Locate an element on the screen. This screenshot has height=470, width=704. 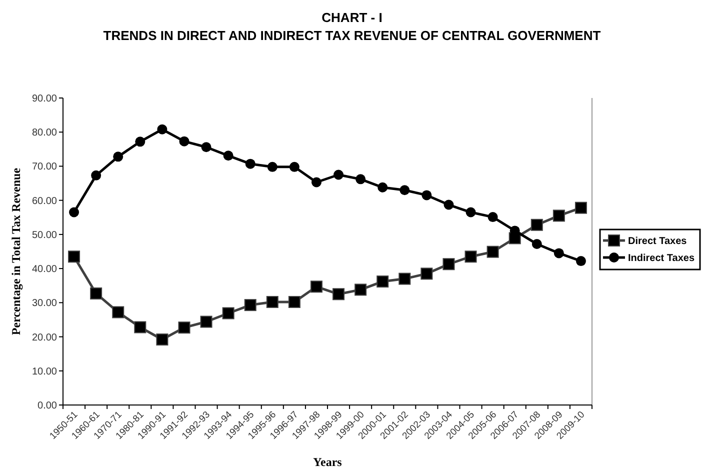
y-tick-label: 70.00 is located at coordinates (45, 167).